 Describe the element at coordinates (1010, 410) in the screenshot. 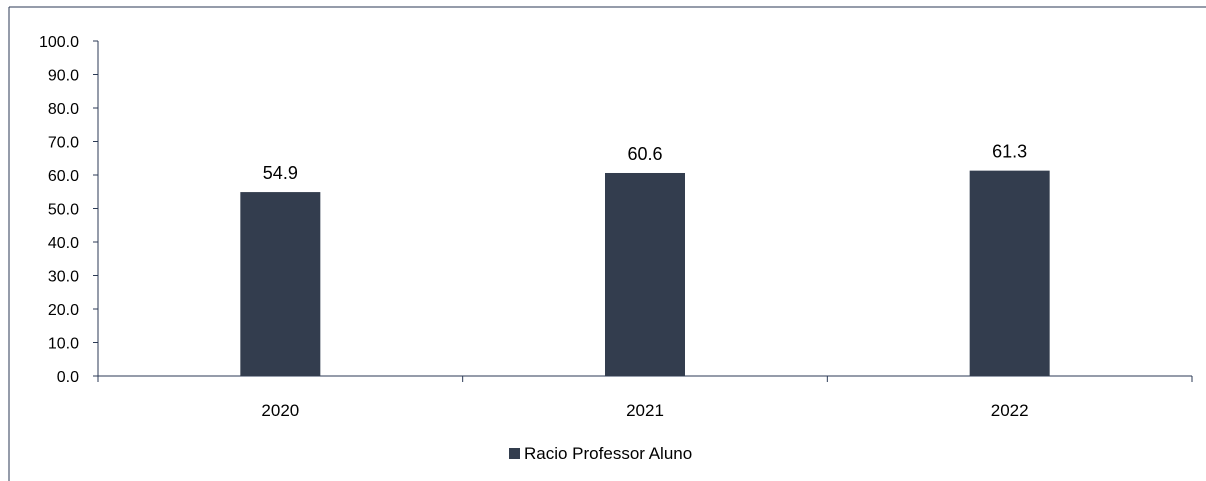

I see `x-tick-label: 2022` at that location.